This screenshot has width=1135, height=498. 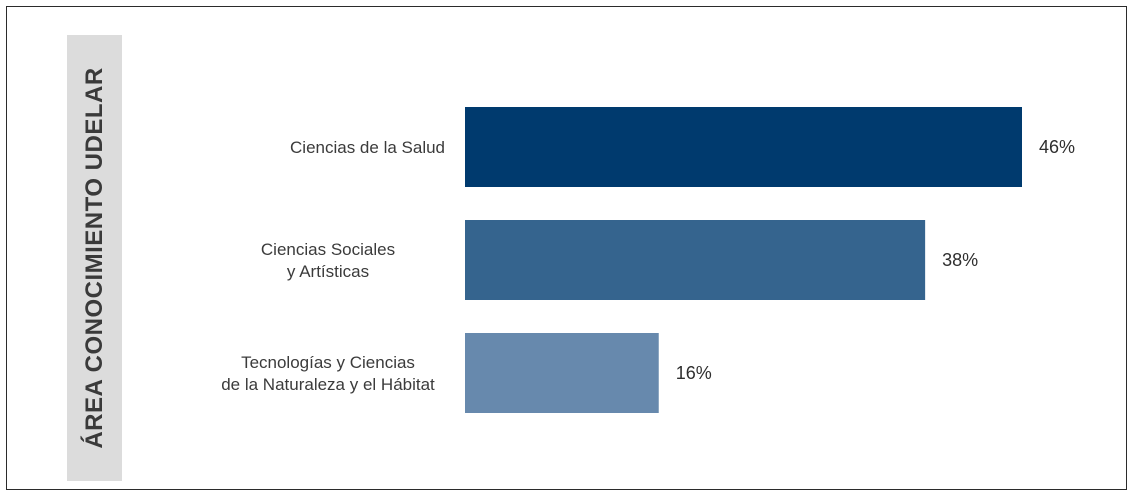 I want to click on value-label-1: 46%, so click(x=1057, y=147).